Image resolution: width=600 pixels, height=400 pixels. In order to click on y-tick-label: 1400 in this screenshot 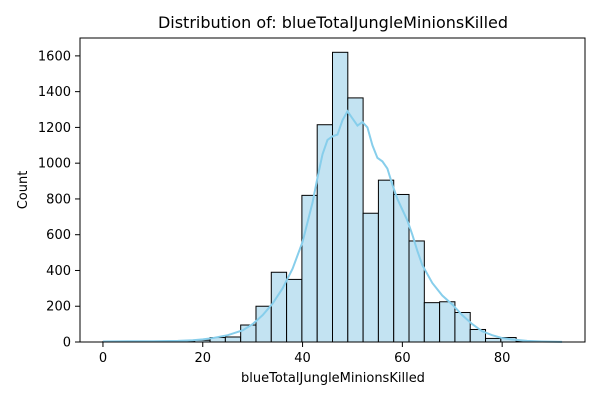, I will do `click(54, 92)`.